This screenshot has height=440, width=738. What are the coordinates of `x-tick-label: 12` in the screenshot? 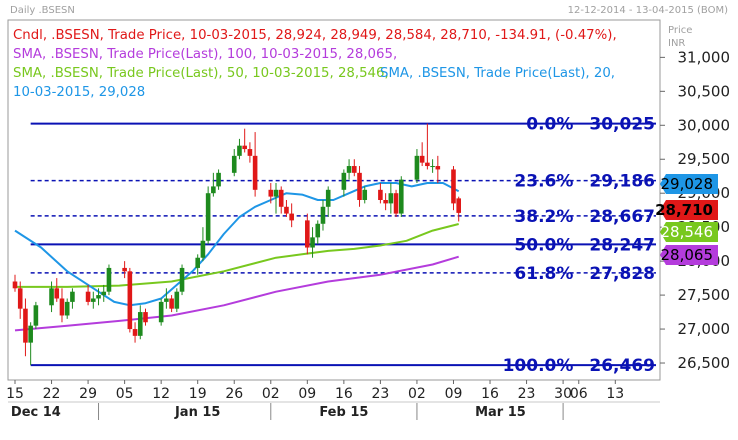 It's located at (161, 394).